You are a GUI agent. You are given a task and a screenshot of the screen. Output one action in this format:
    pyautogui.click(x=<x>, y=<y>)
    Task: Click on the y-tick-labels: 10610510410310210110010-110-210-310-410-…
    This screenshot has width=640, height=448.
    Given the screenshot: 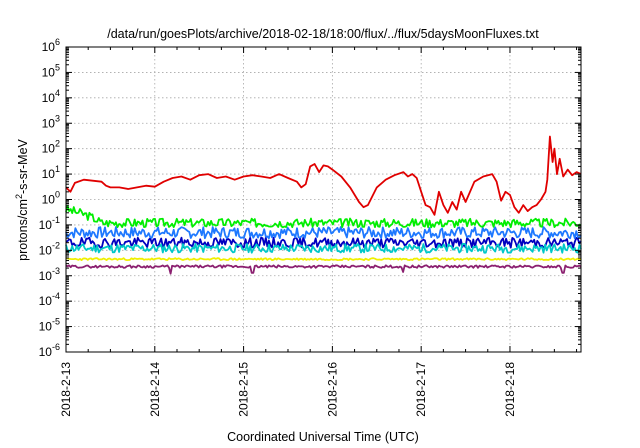 What is the action you would take?
    pyautogui.click(x=49, y=198)
    